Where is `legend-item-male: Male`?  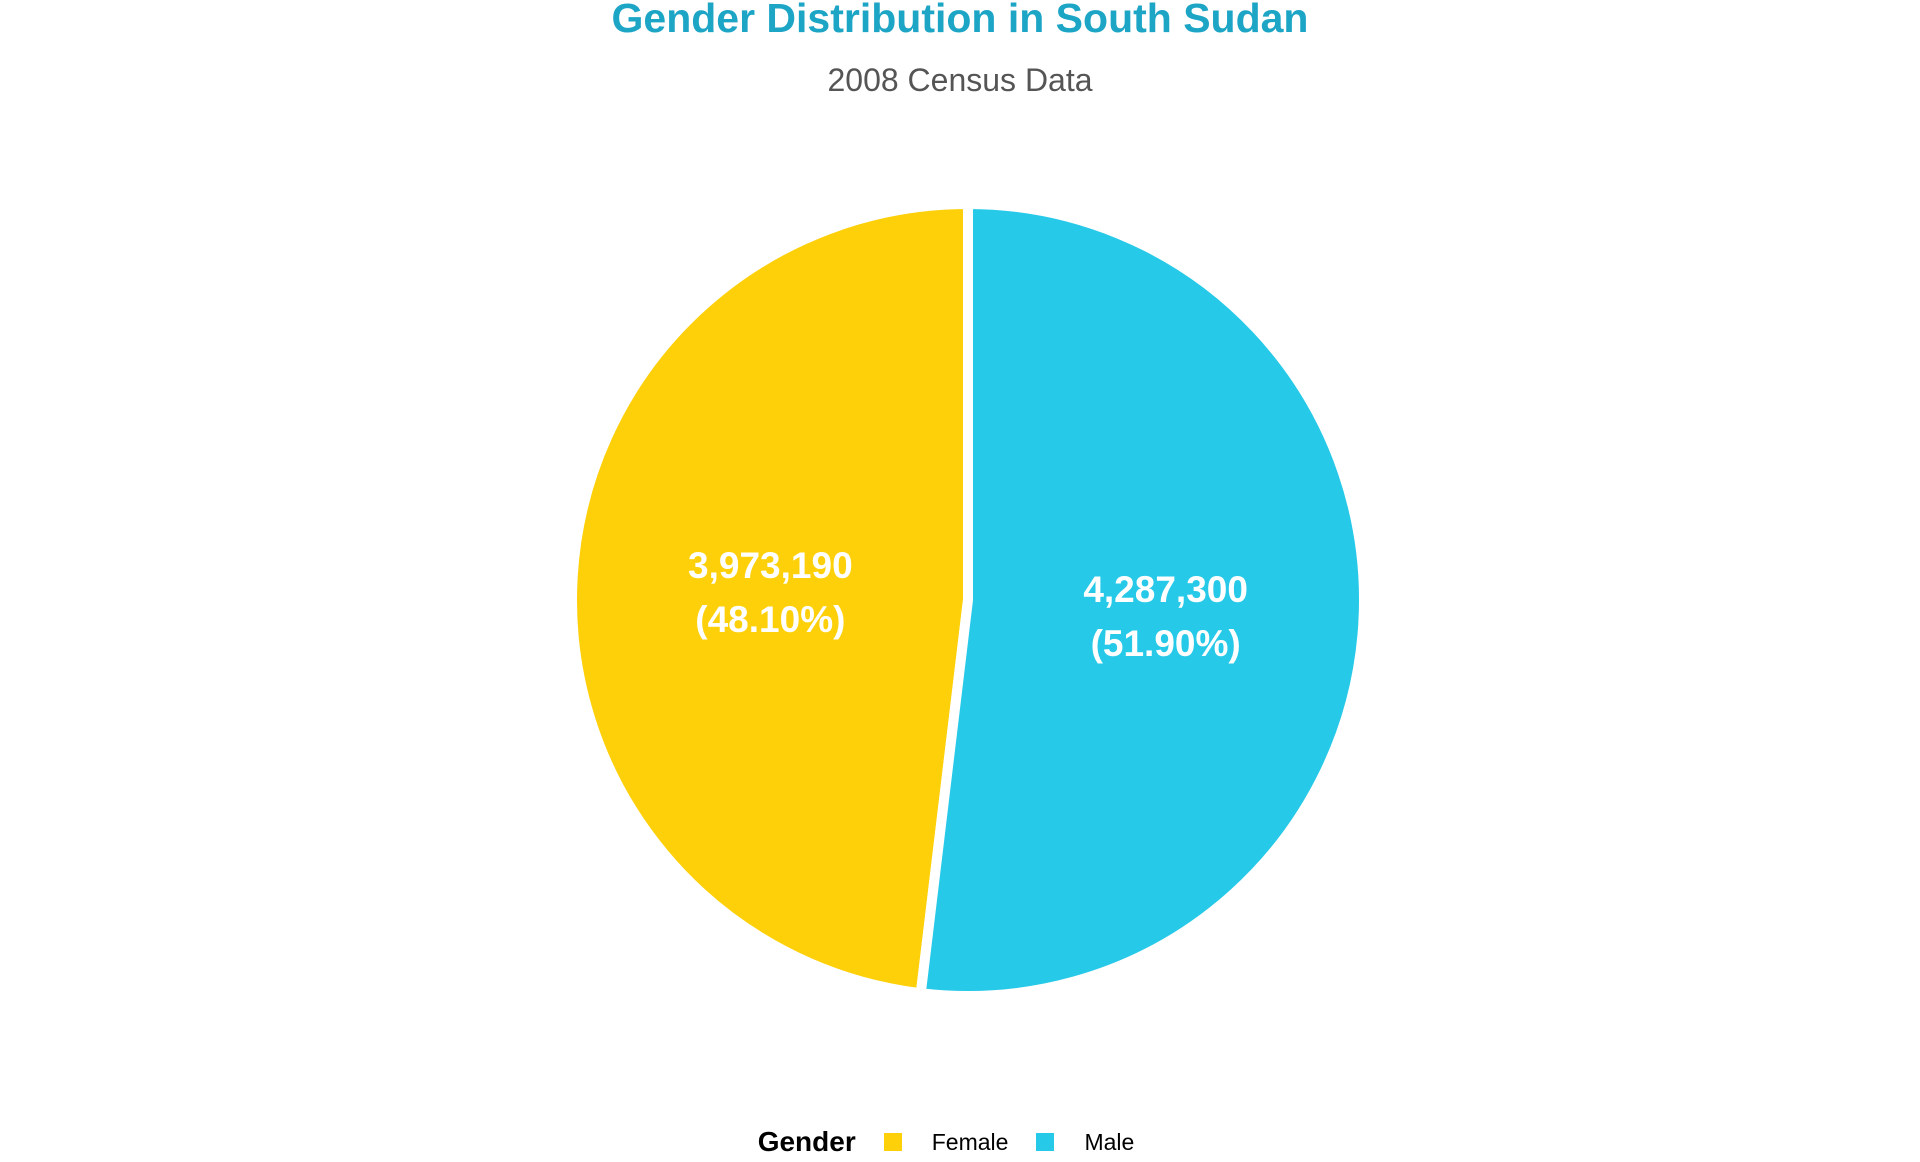 legend-item-male: Male is located at coordinates (1085, 1142).